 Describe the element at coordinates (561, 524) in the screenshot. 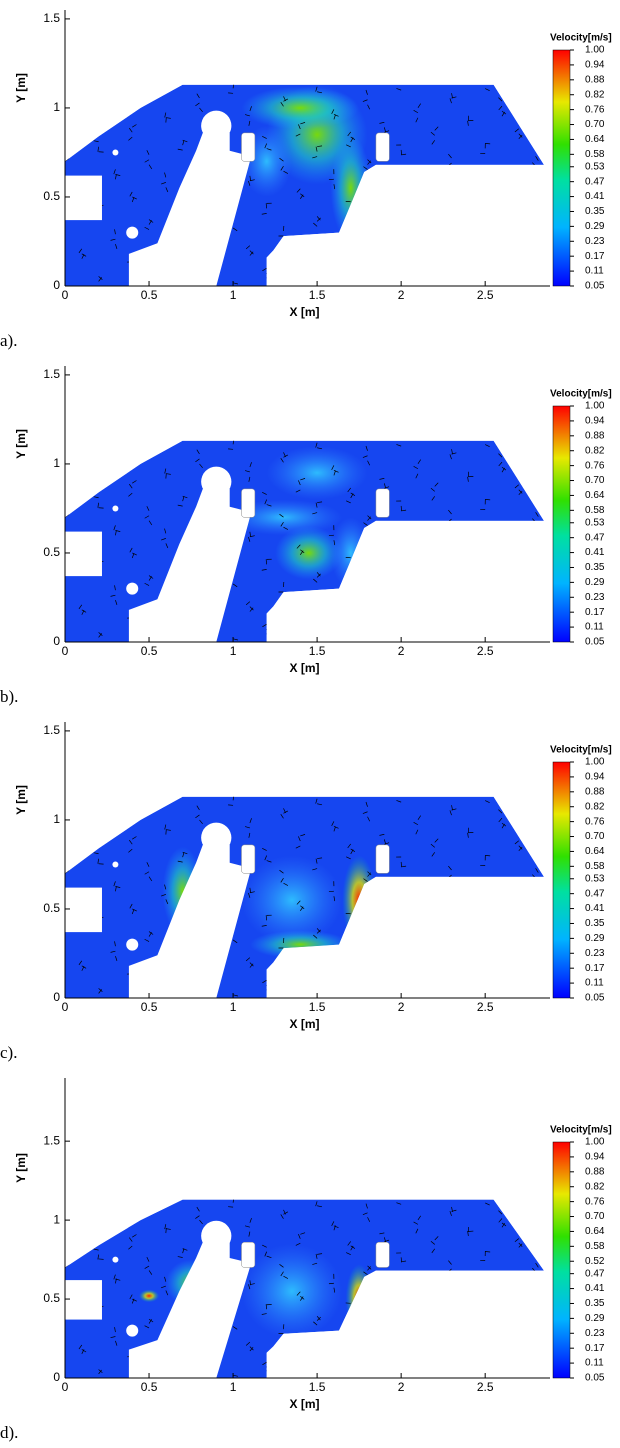

I see `colorbar-scale` at that location.